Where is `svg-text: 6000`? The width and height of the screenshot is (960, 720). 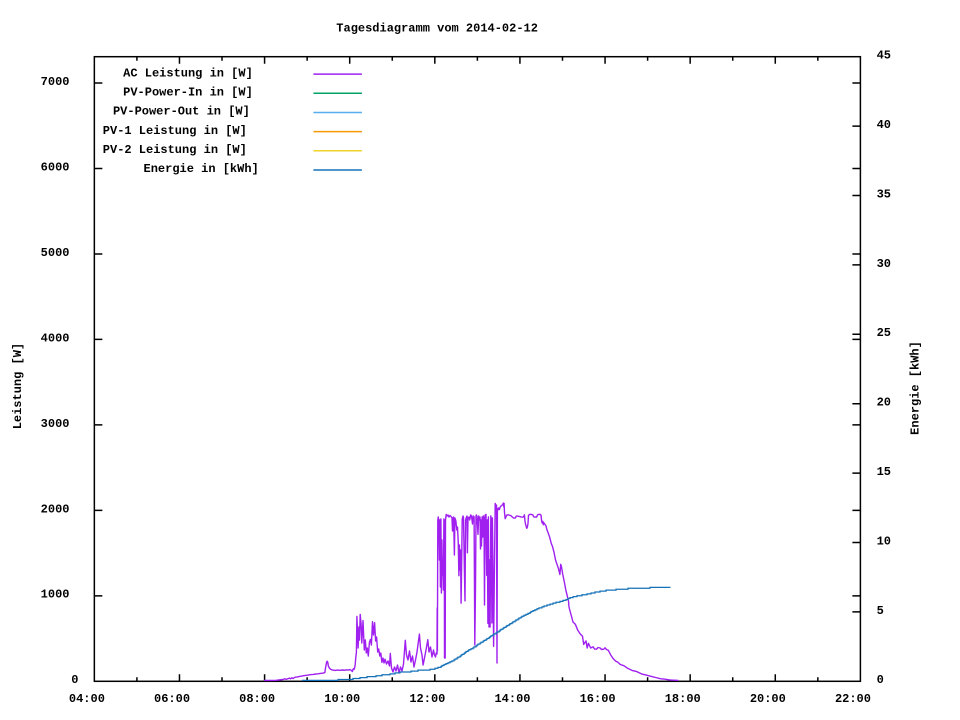
svg-text: 6000 is located at coordinates (55, 167).